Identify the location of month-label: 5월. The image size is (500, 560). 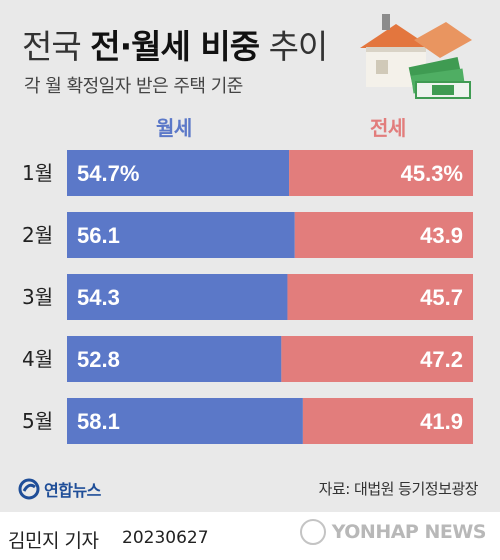
(37, 421).